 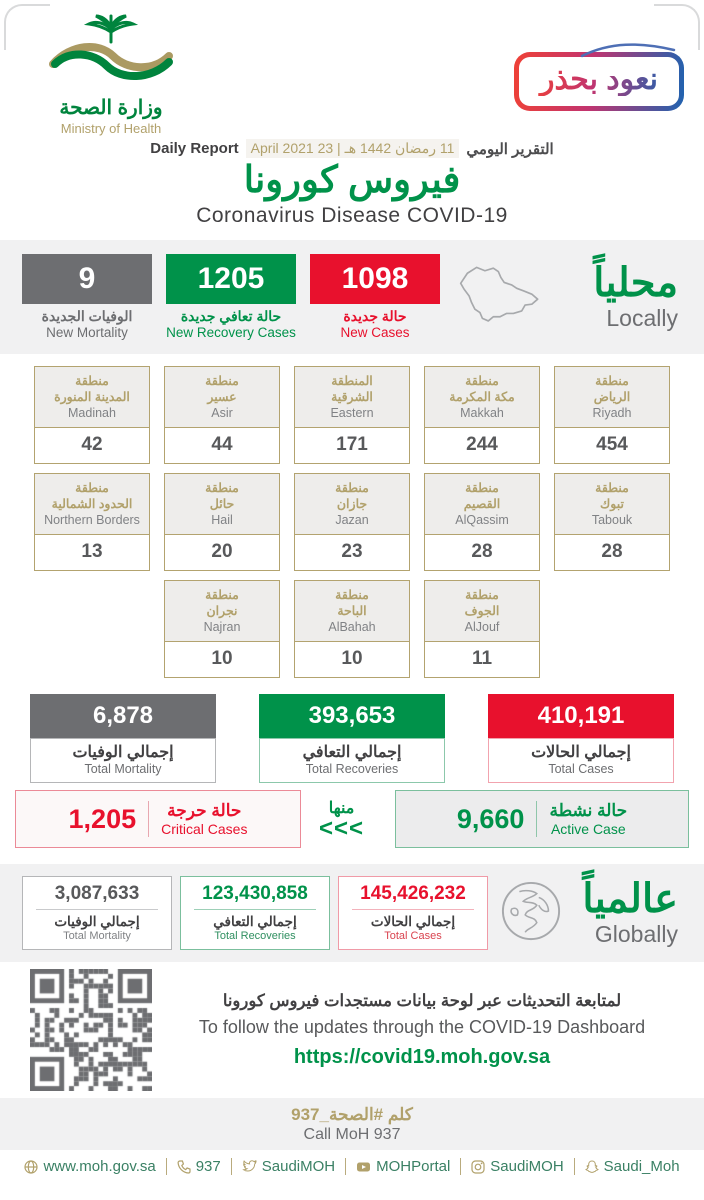 I want to click on locally-heading: محلياً Locally, so click(x=637, y=297).